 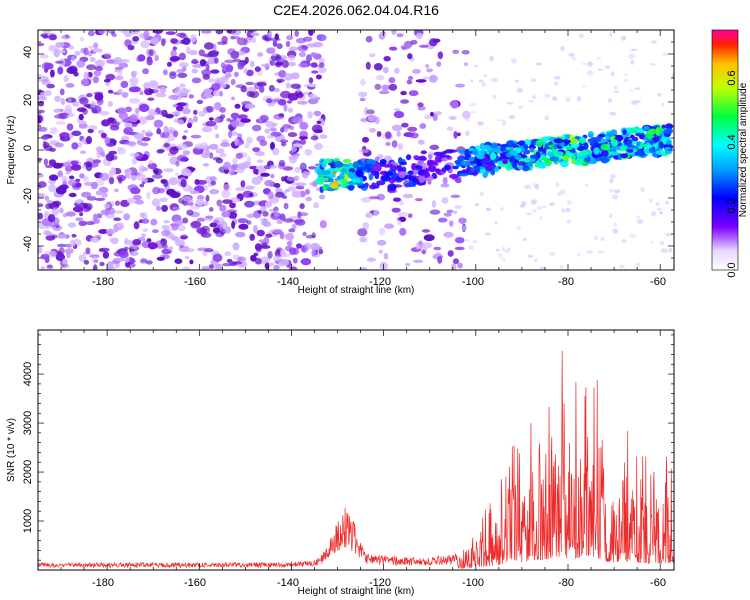 What do you see at coordinates (28, 374) in the screenshot?
I see `y-tick-label: 4000` at bounding box center [28, 374].